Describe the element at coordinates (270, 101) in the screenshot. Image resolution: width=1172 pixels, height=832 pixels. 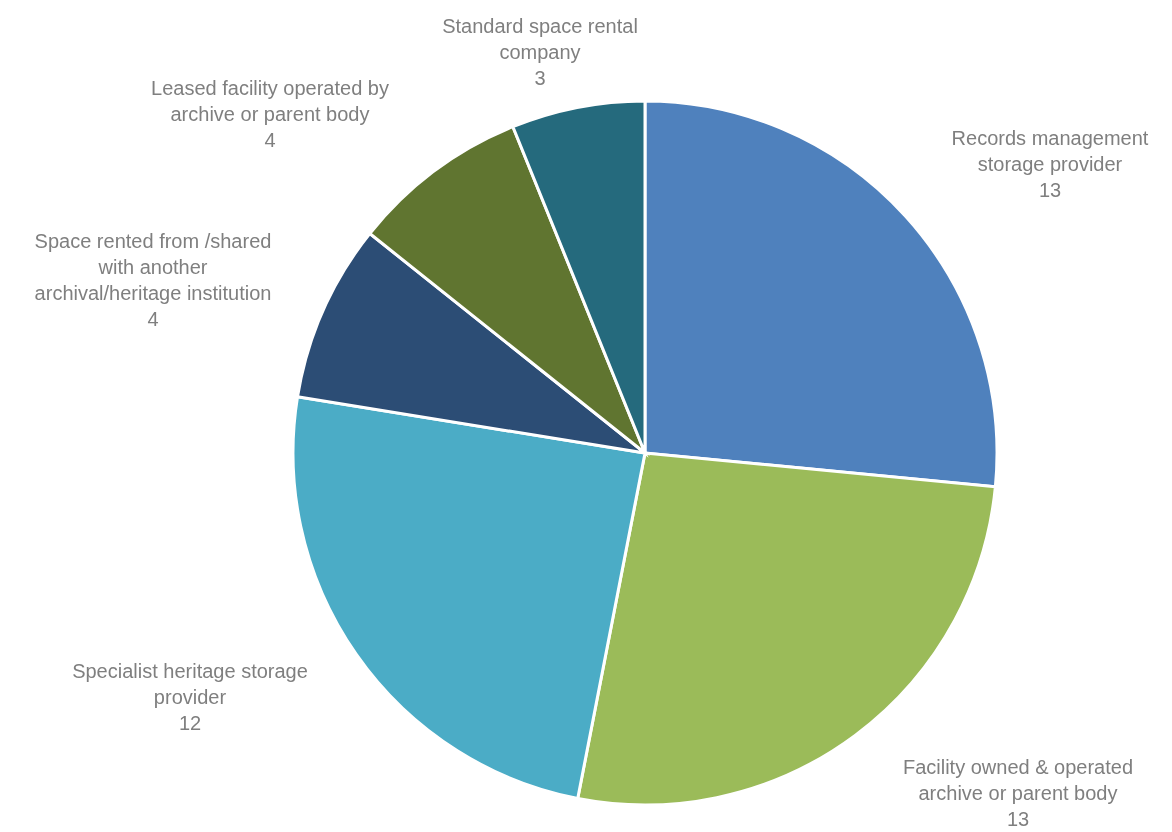
I see `slice-label: Leased facility operated by archive or parent body` at that location.